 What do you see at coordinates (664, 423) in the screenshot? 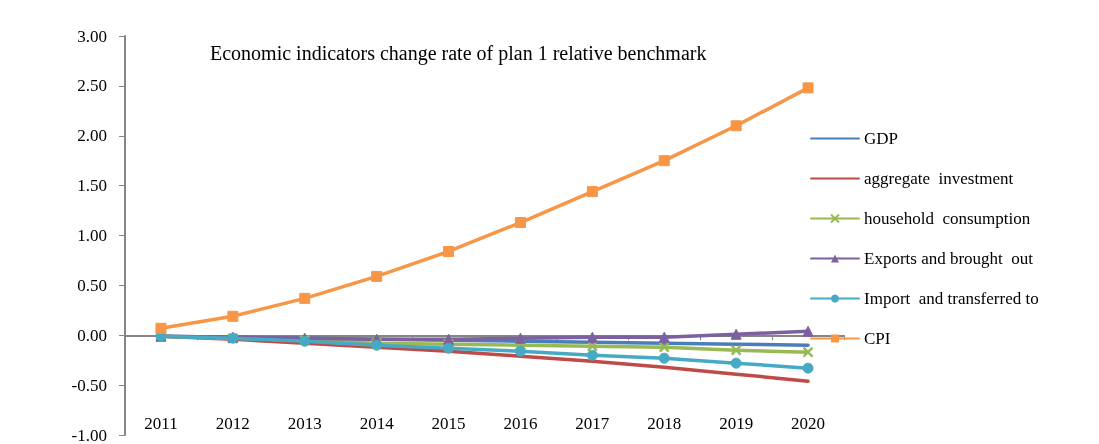
I see `x-tick-label: 2018` at bounding box center [664, 423].